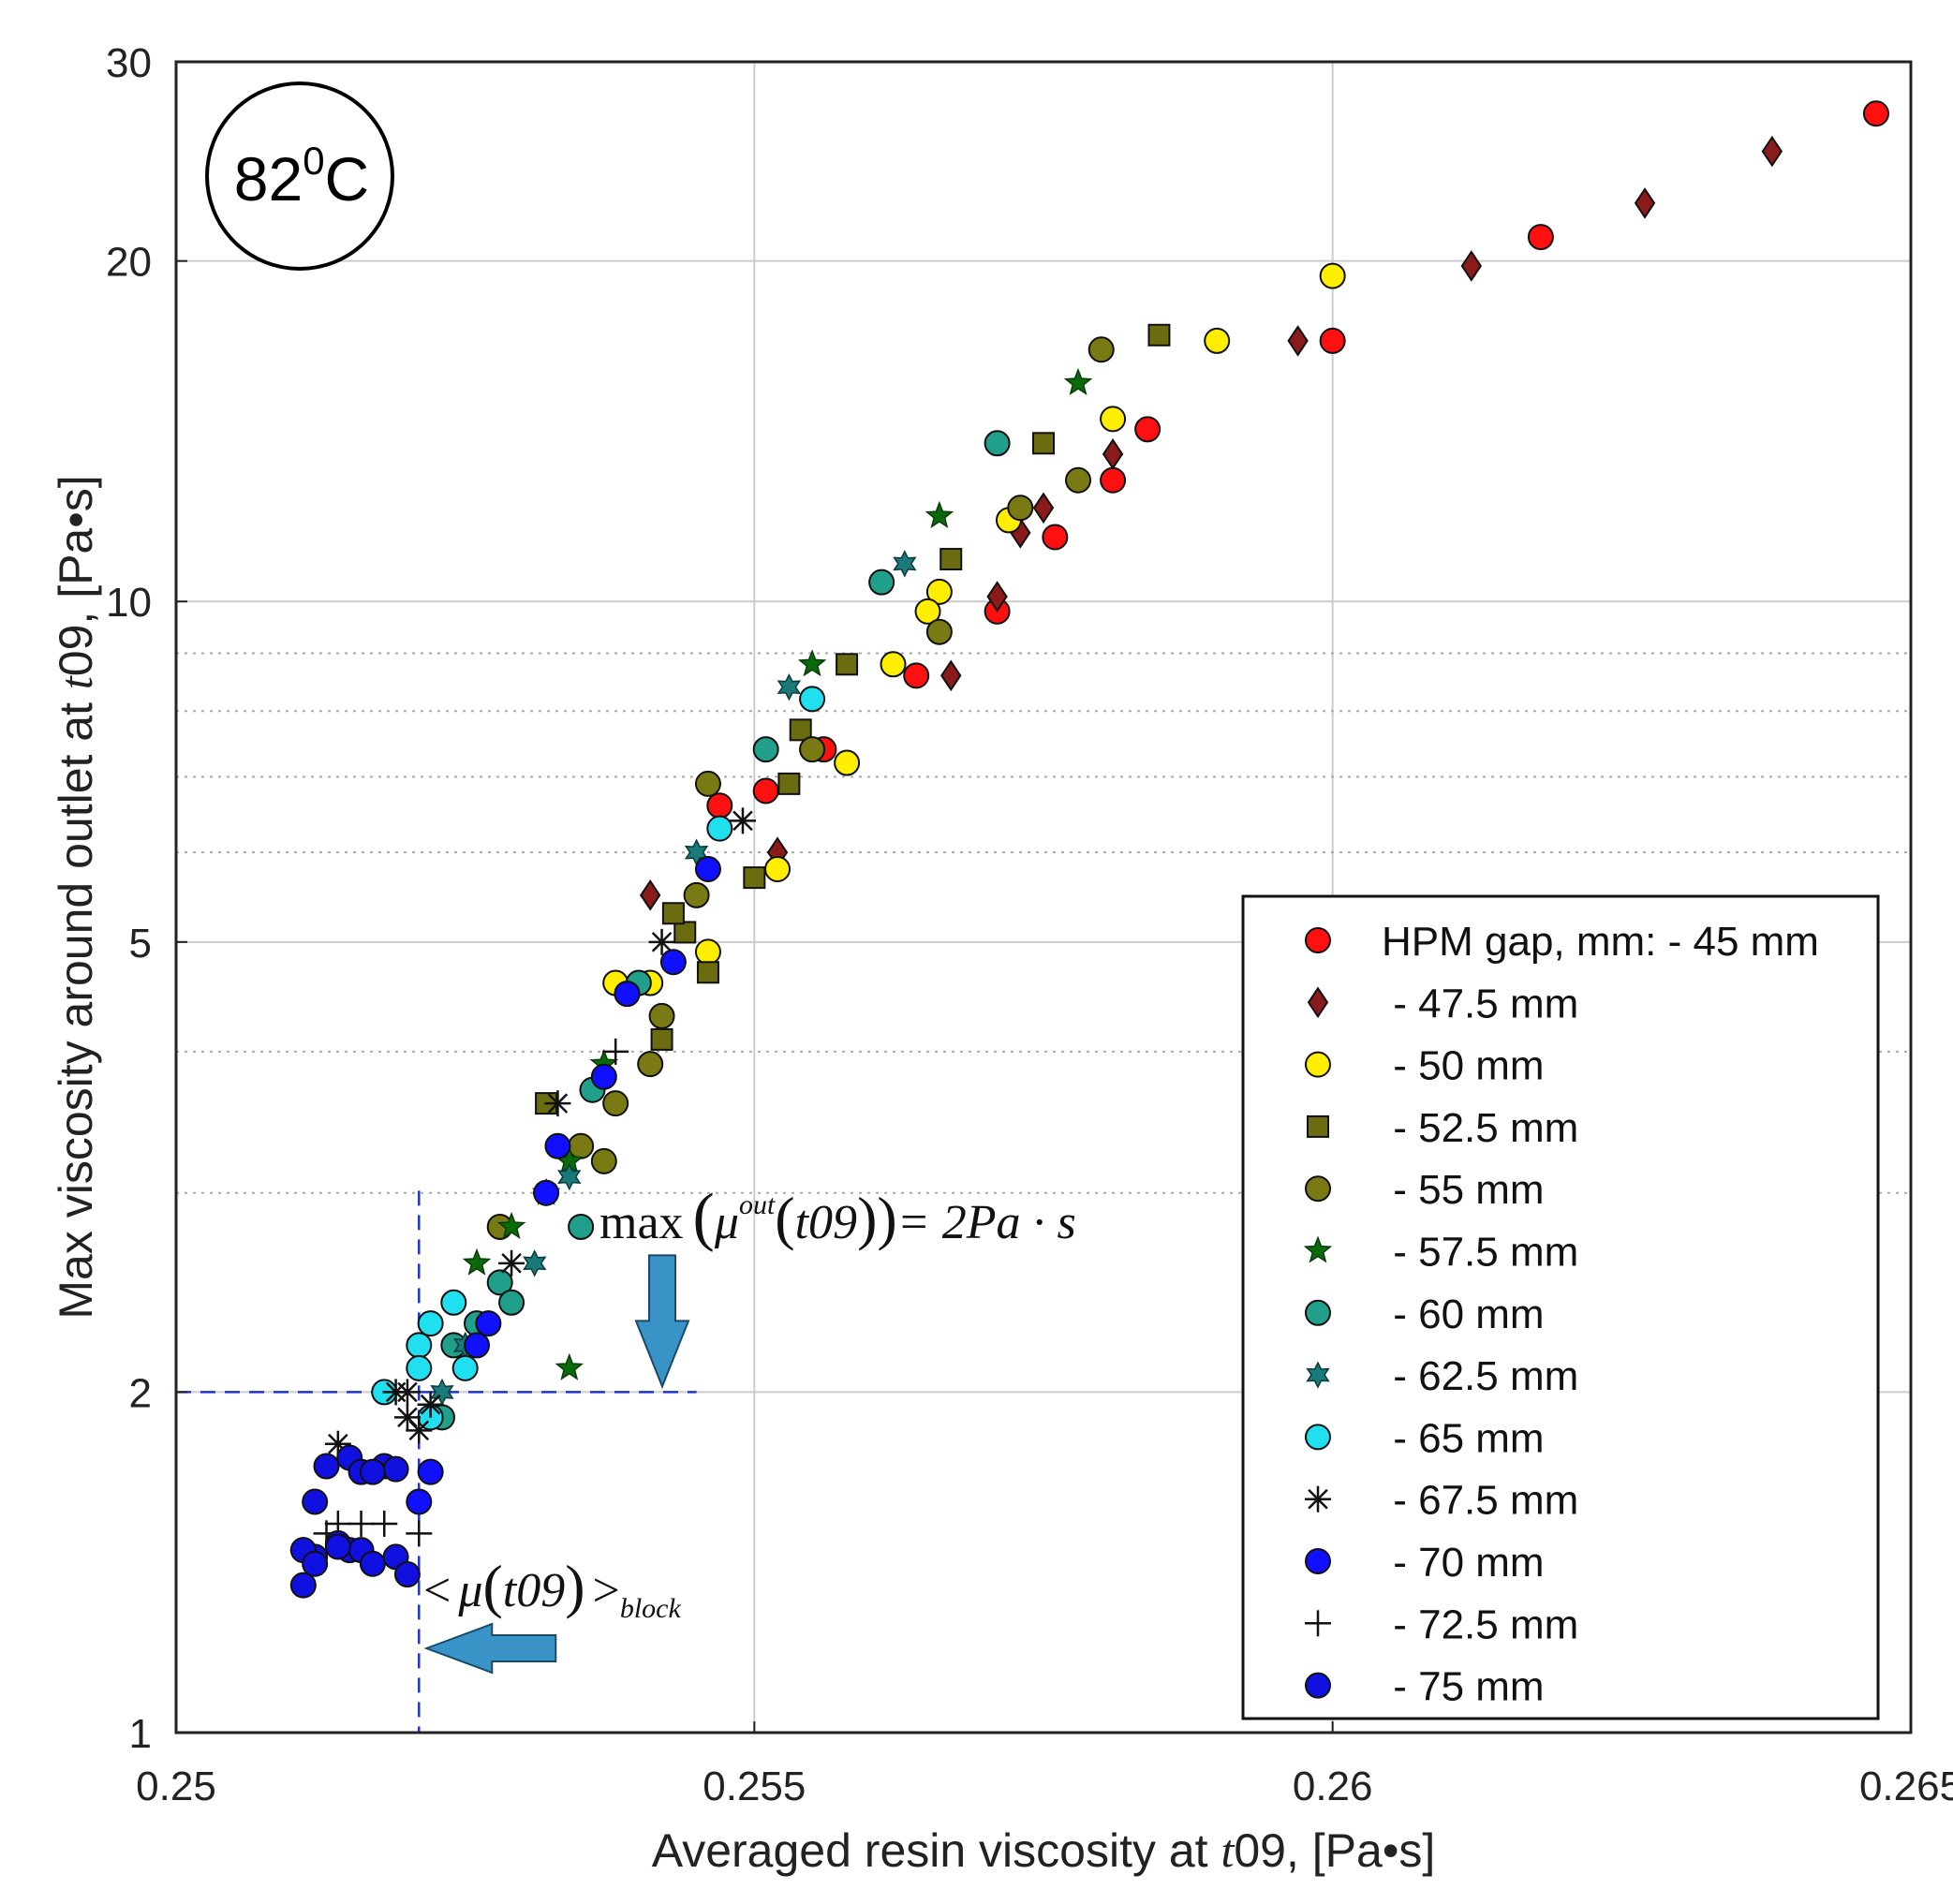 This screenshot has height=1904, width=1953. I want to click on legend-label: - 75 mm, so click(1463, 1687).